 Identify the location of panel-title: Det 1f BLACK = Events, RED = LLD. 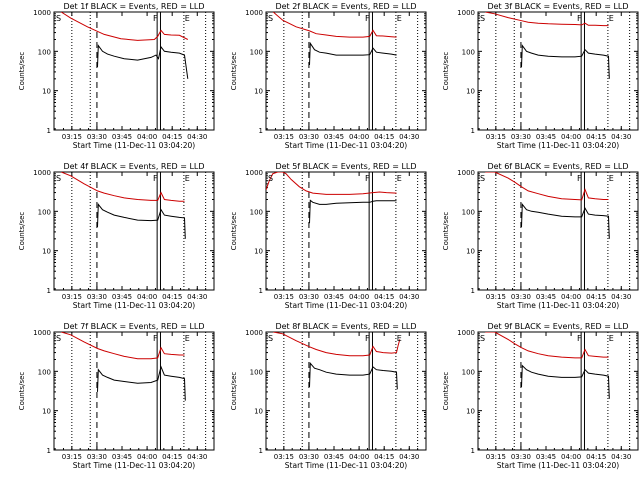
(133, 6).